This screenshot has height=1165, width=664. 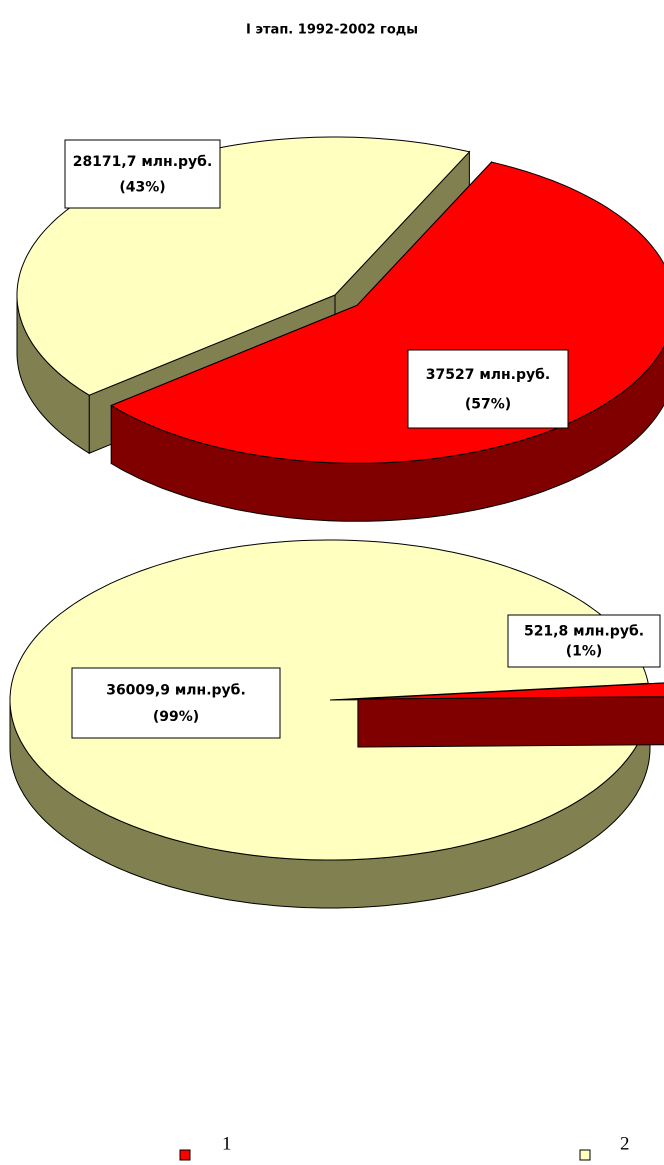 What do you see at coordinates (488, 375) in the screenshot?
I see `value-label: 37527 млн.руб.` at bounding box center [488, 375].